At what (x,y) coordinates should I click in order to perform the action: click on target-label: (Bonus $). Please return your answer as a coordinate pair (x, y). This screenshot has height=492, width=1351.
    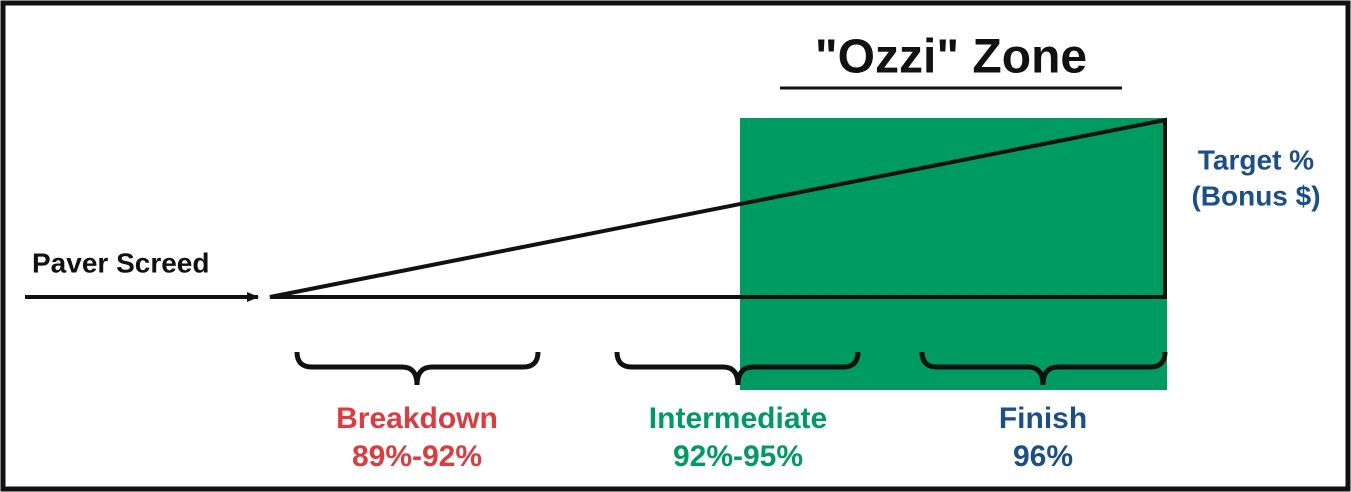
    Looking at the image, I should click on (1255, 195).